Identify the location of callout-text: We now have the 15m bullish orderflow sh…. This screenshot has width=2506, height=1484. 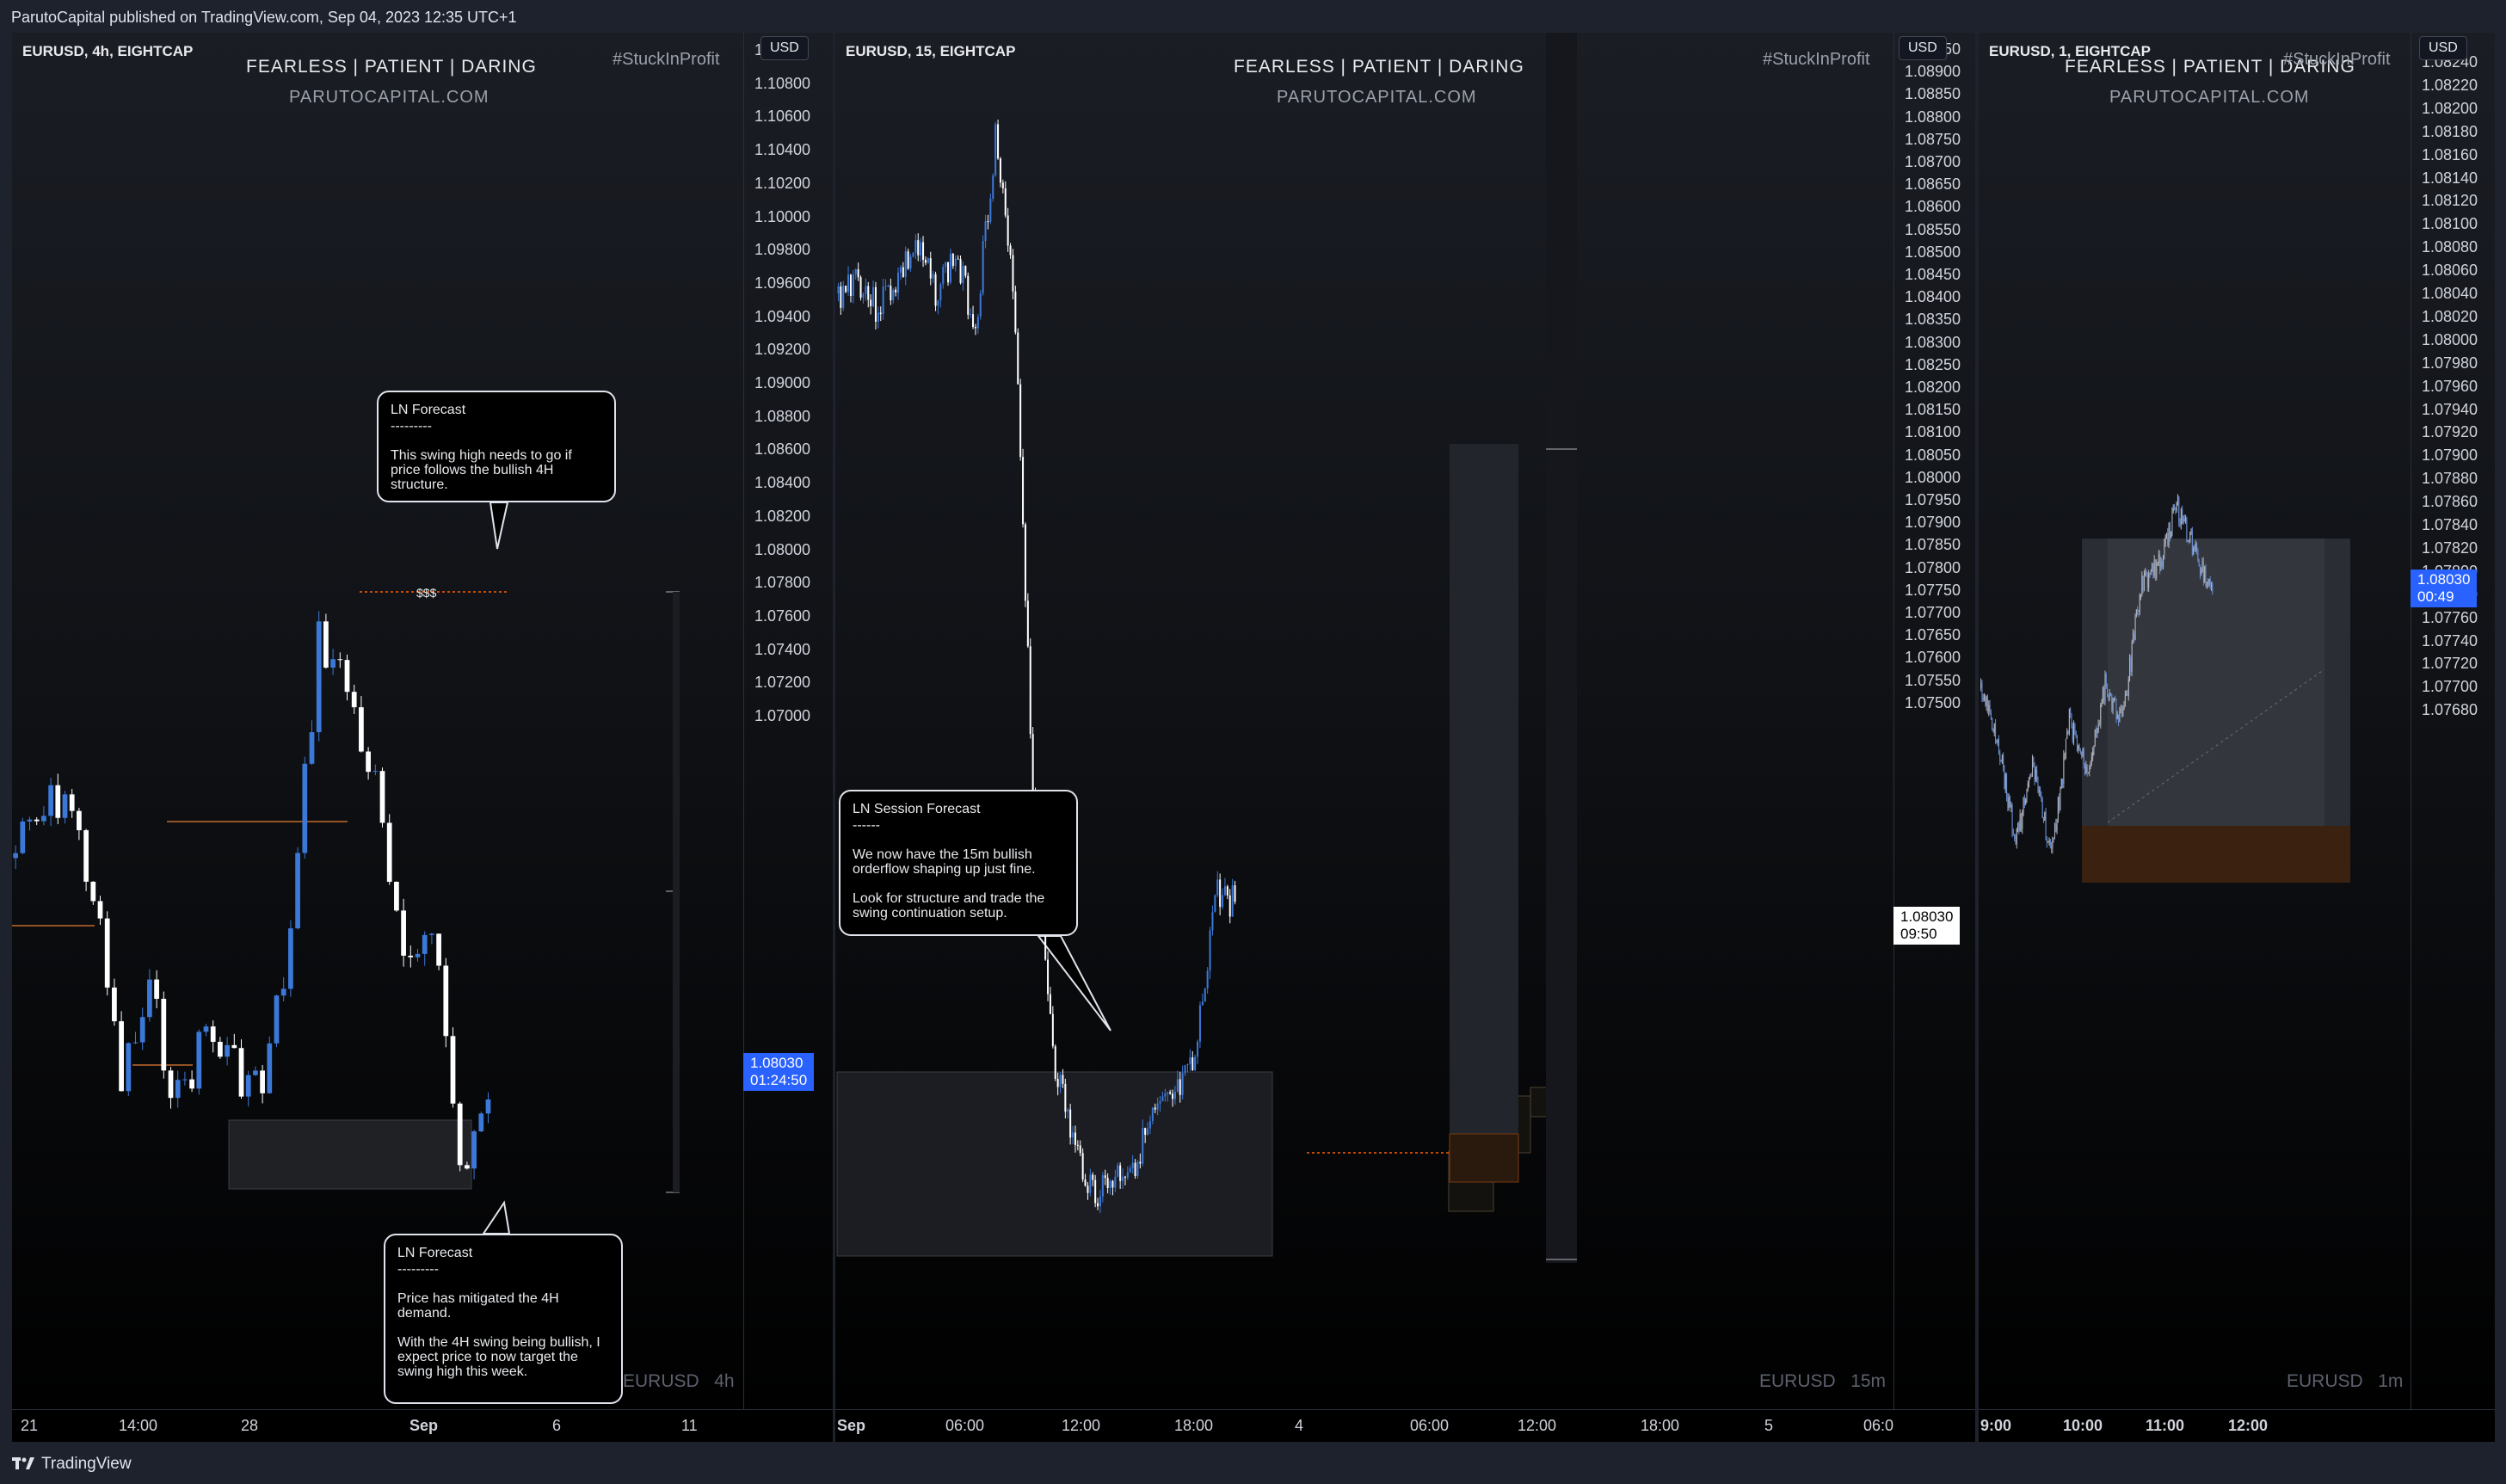
(945, 862).